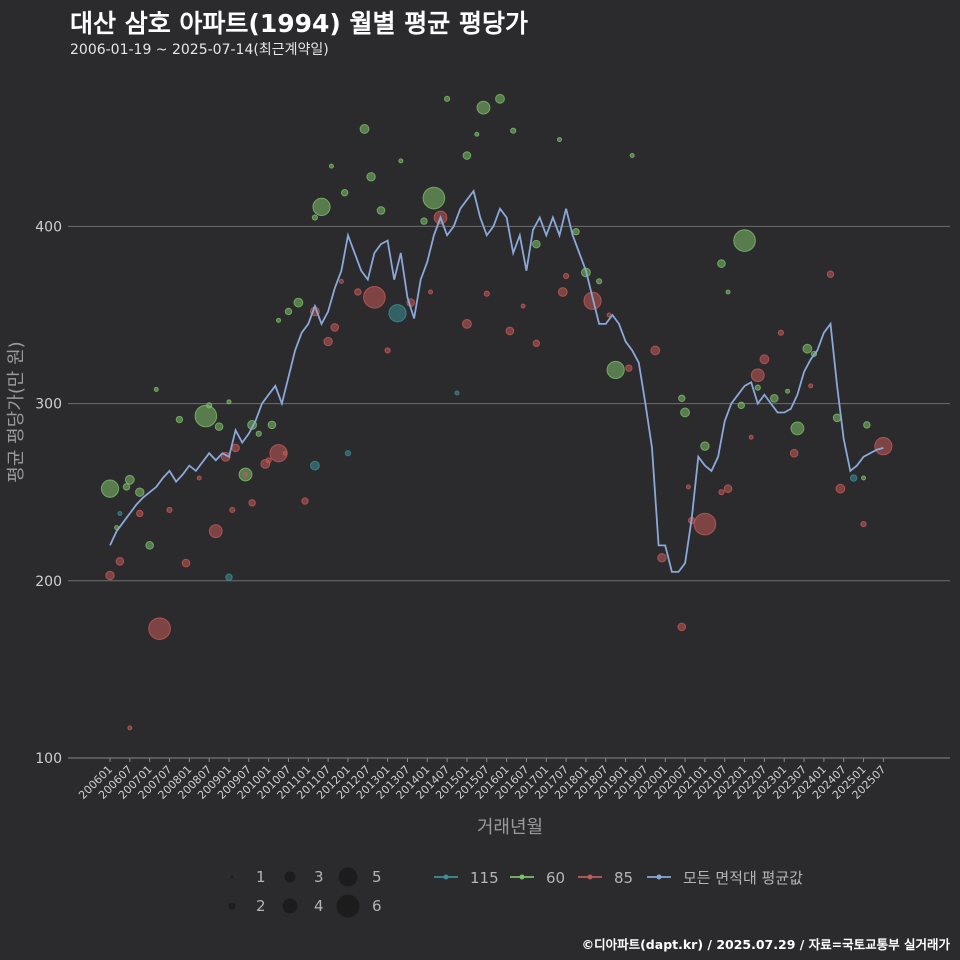 The width and height of the screenshot is (960, 960). I want to click on size-legend-label: 3, so click(319, 877).